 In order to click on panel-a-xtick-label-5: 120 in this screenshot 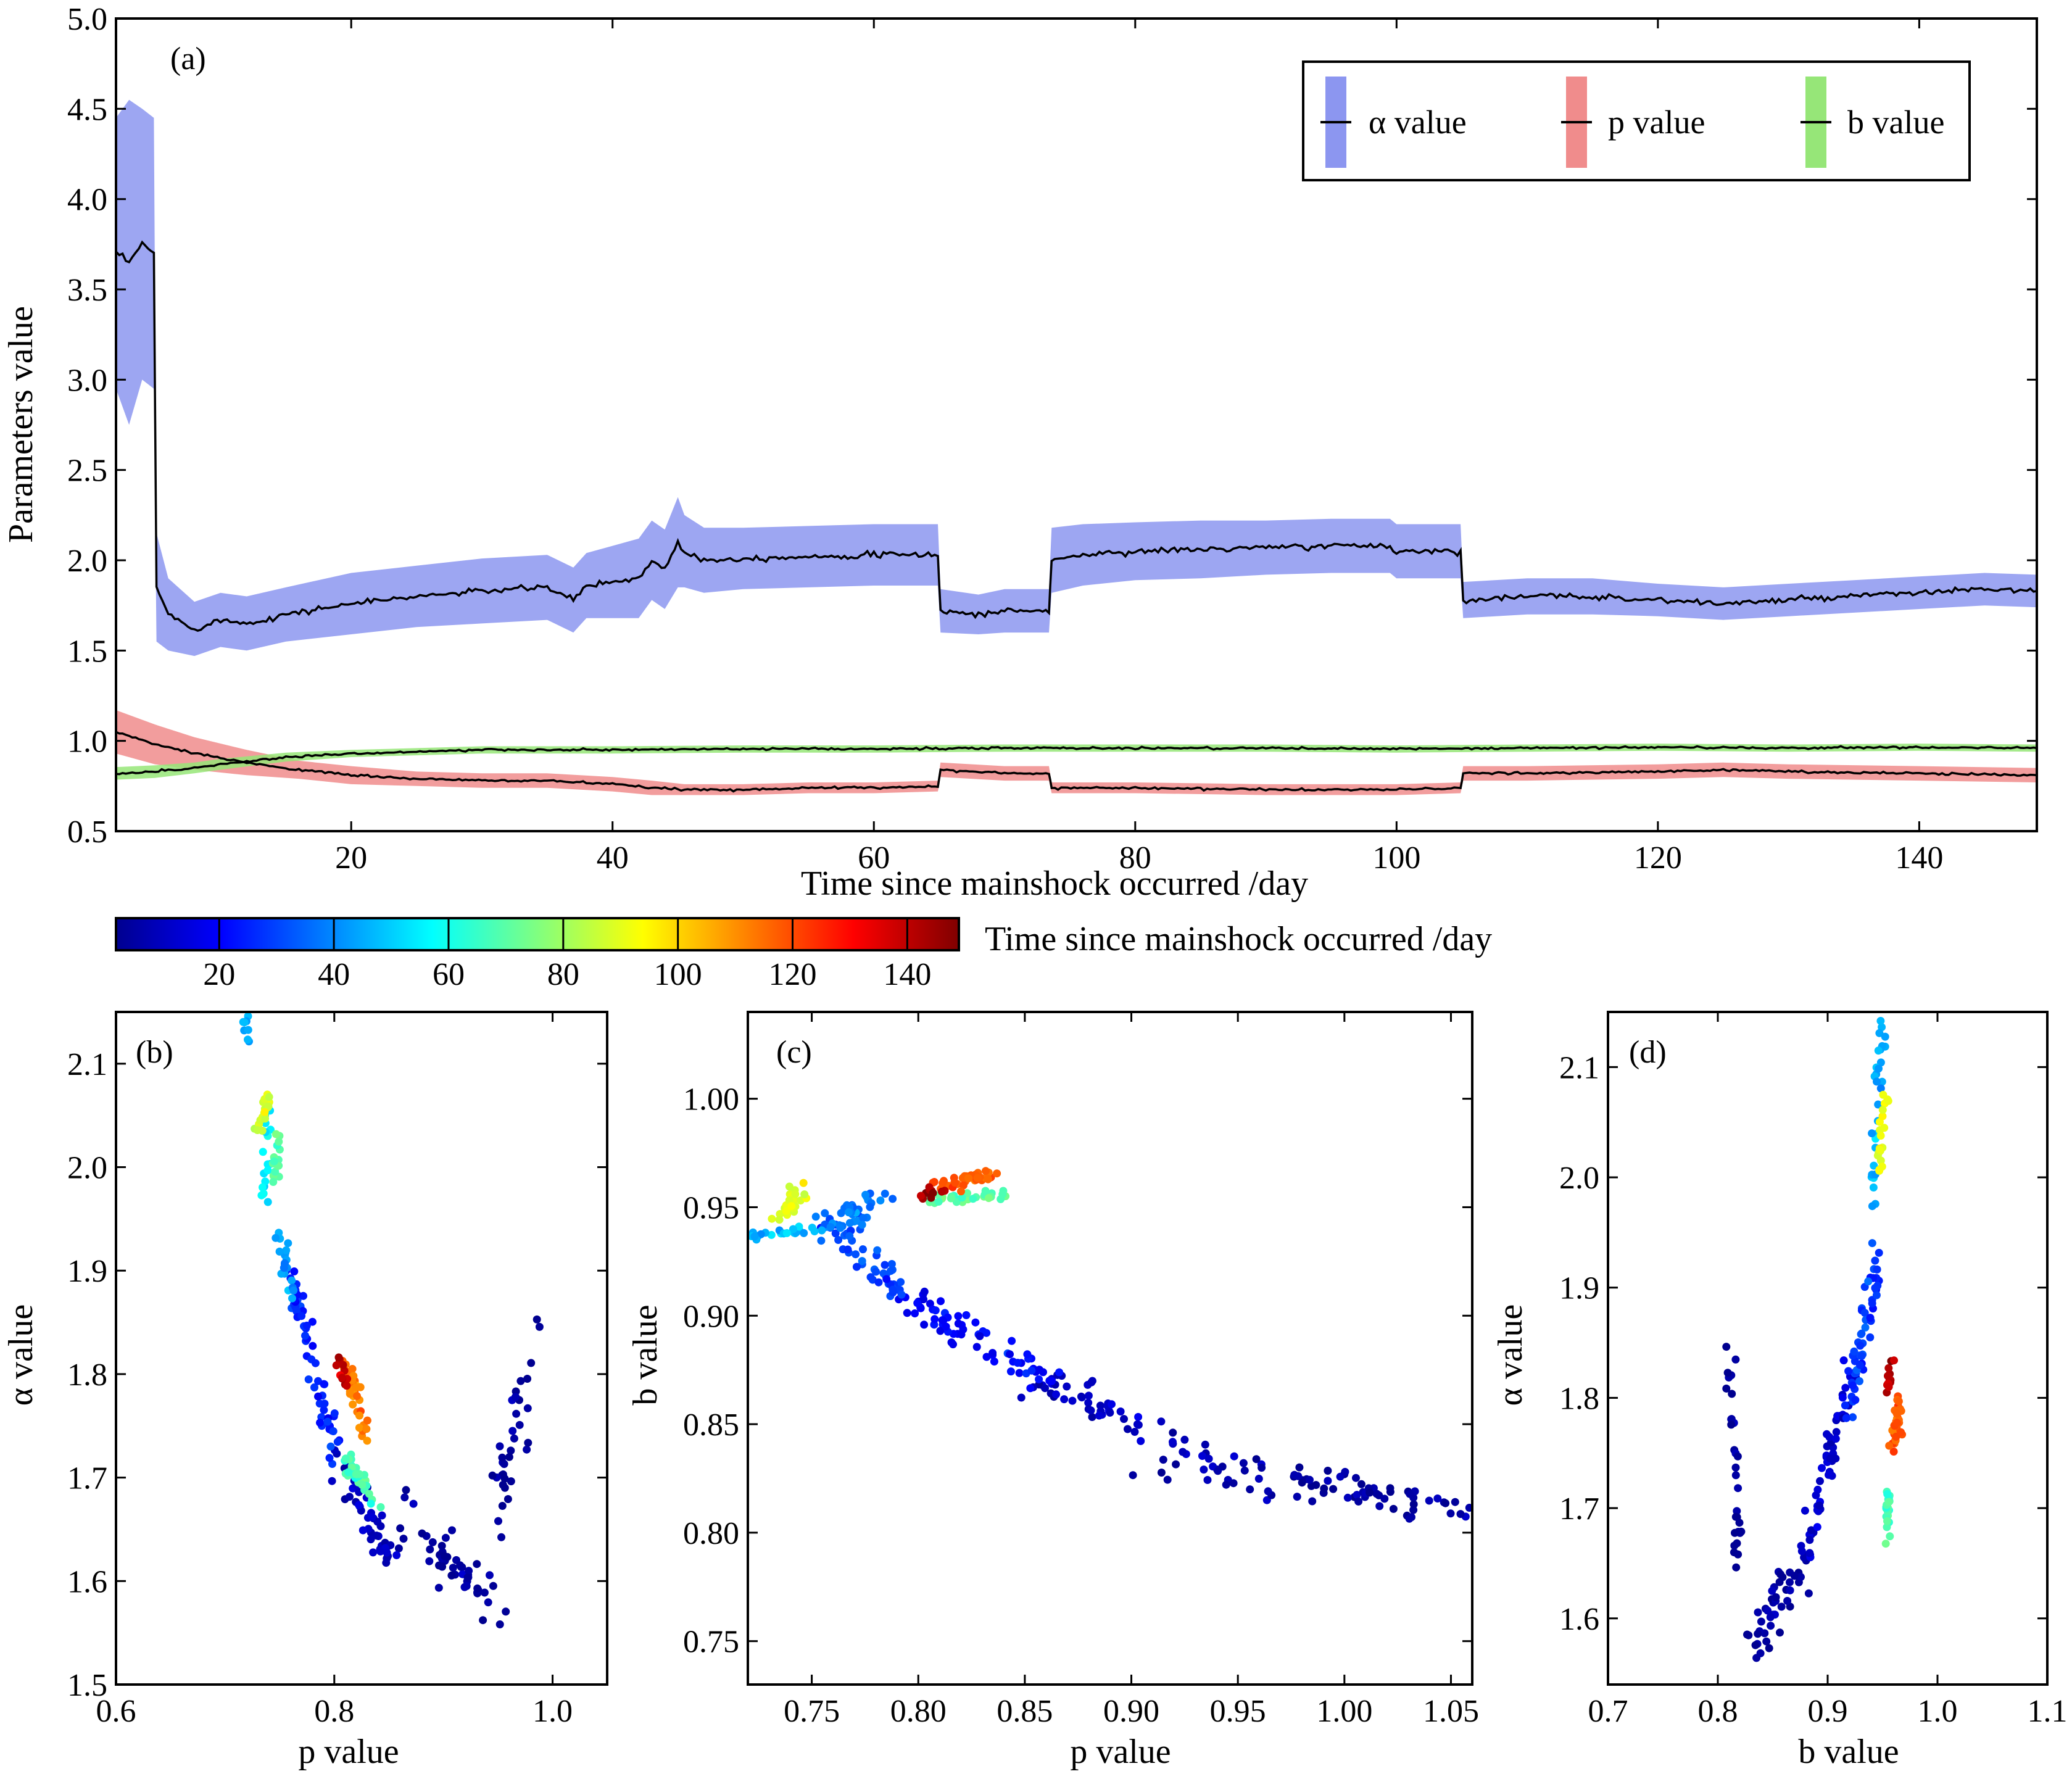, I will do `click(1658, 858)`.